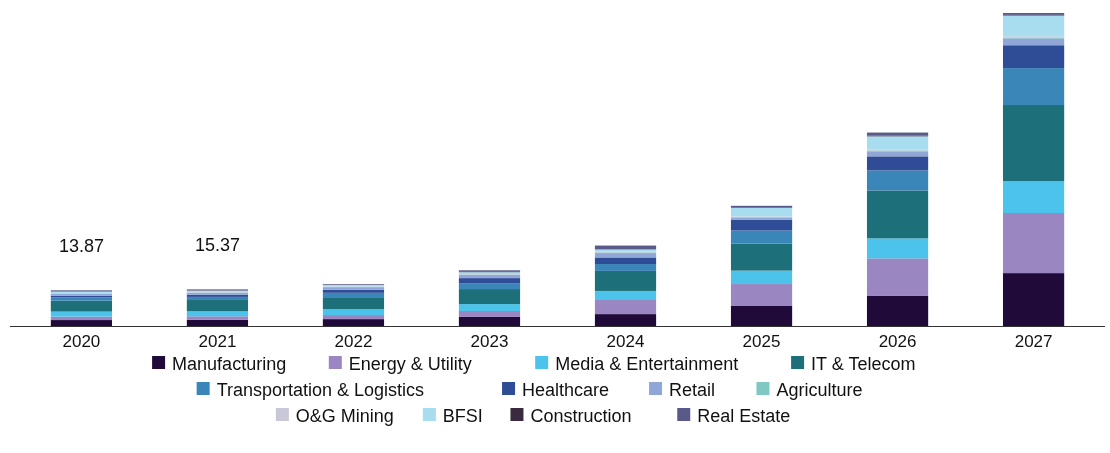  I want to click on x-tick-label: 2027, so click(1033, 341).